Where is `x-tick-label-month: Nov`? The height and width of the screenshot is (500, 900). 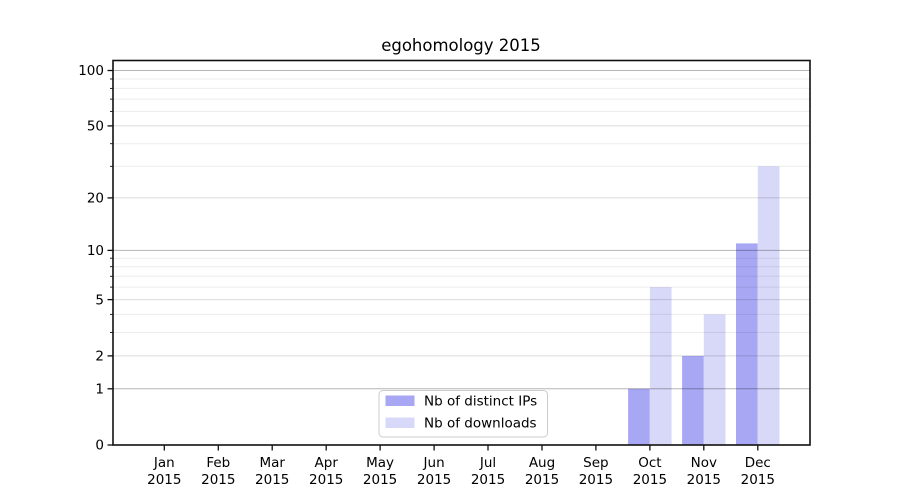
x-tick-label-month: Nov is located at coordinates (704, 463).